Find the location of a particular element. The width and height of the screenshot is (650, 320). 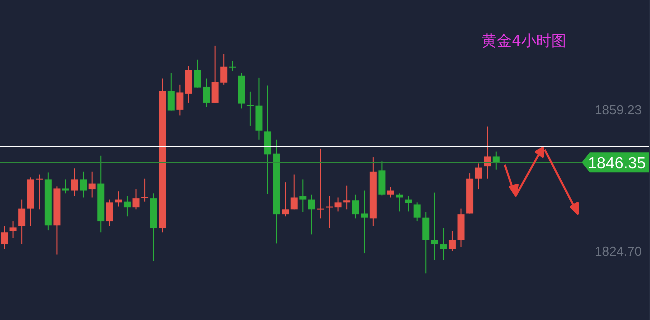

ref-line-label: 1846.35 is located at coordinates (617, 164).